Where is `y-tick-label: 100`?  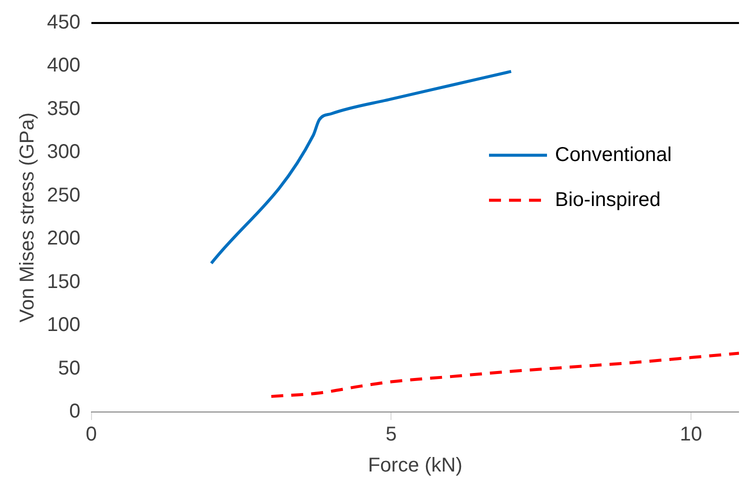
y-tick-label: 100 is located at coordinates (63, 325).